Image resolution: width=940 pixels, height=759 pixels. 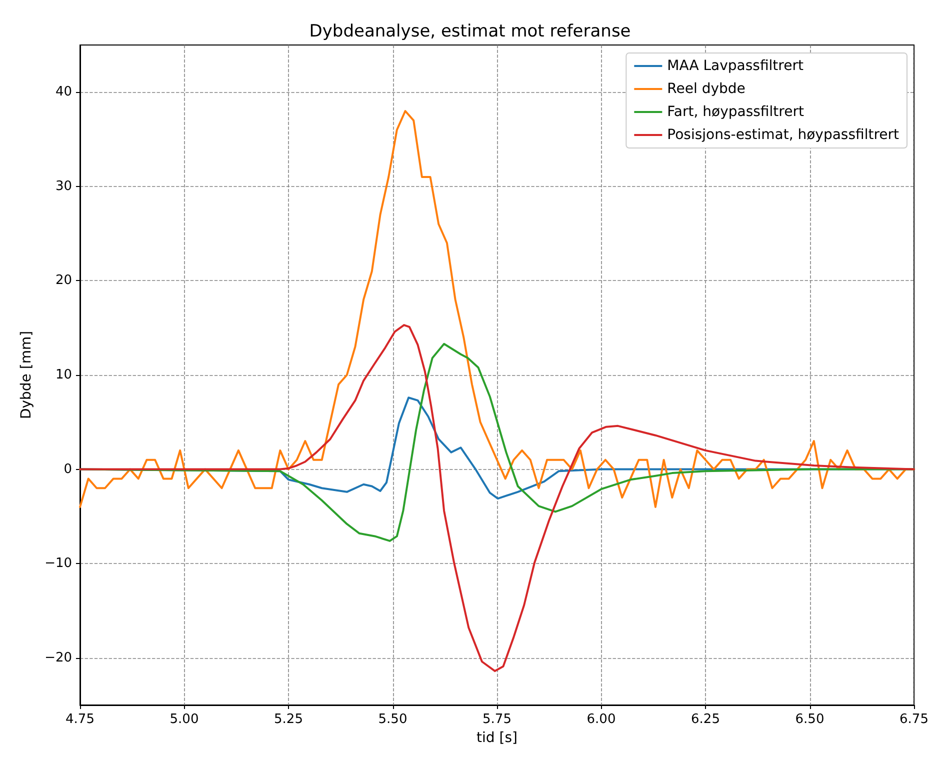 I want to click on y-tick-label: 10, so click(x=63, y=375).